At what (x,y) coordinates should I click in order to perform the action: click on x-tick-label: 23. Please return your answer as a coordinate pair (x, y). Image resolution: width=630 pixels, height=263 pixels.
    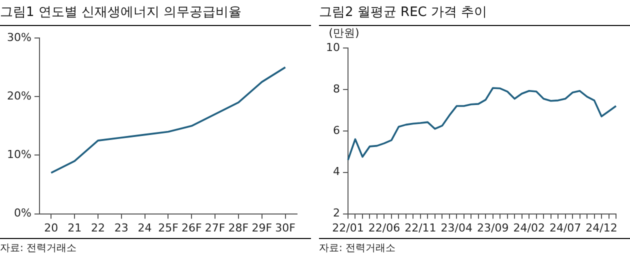
    Looking at the image, I should click on (121, 227).